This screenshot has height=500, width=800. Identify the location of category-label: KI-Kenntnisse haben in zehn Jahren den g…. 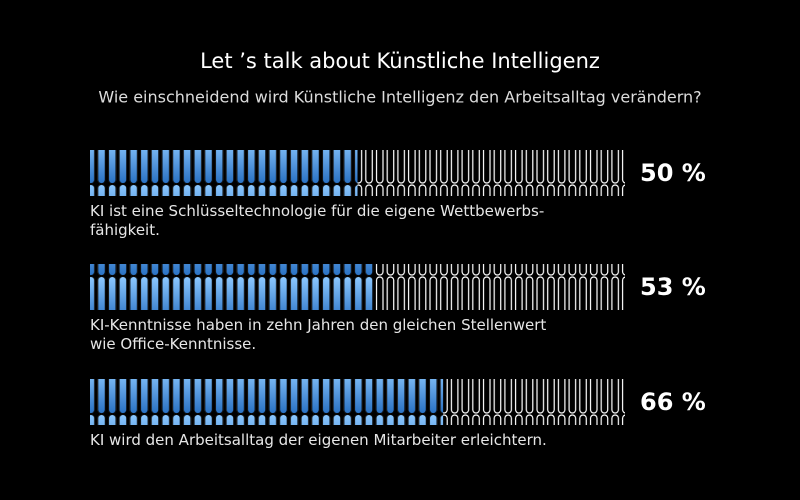
(318, 334).